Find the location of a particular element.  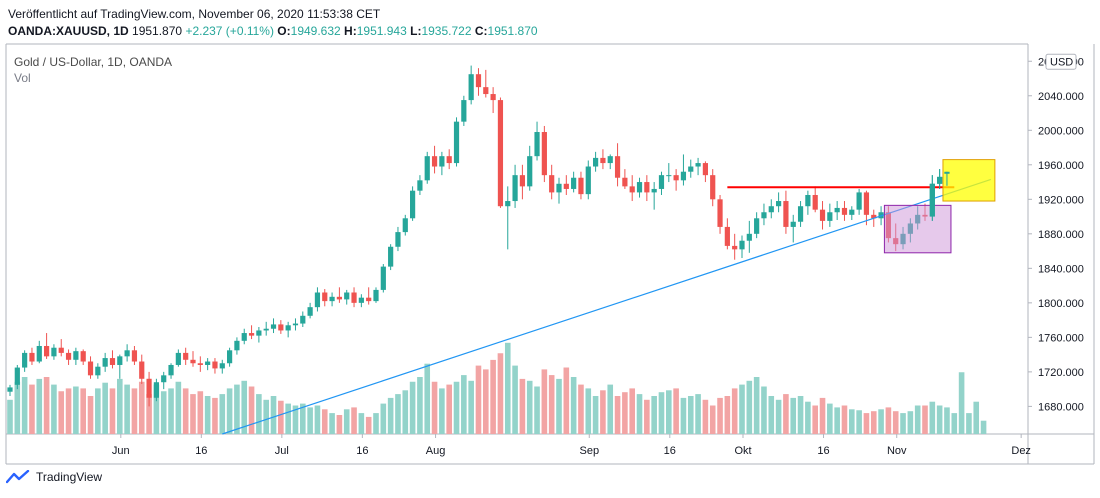

x-tick-label: 16 is located at coordinates (670, 451).